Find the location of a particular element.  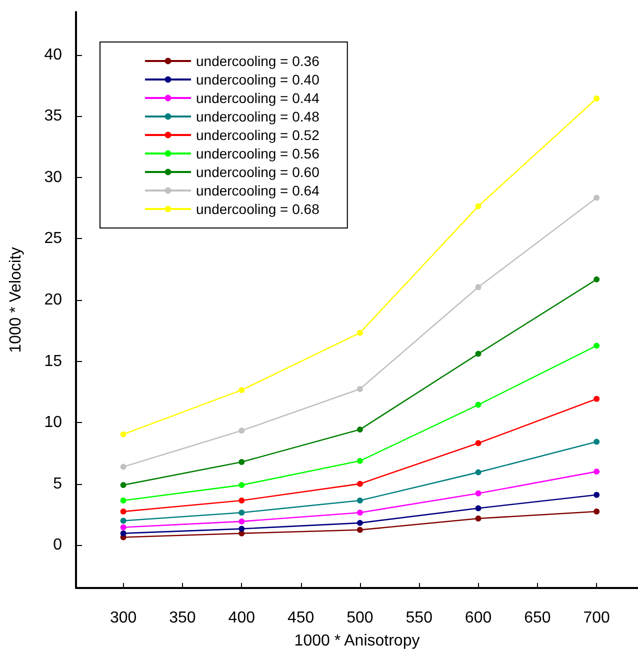

y-tick-label: 25 is located at coordinates (53, 239).